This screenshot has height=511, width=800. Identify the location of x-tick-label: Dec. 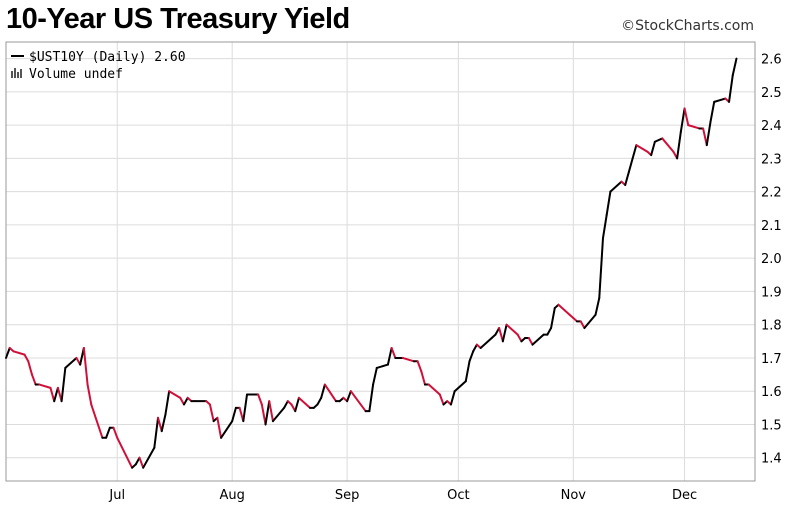
(684, 495).